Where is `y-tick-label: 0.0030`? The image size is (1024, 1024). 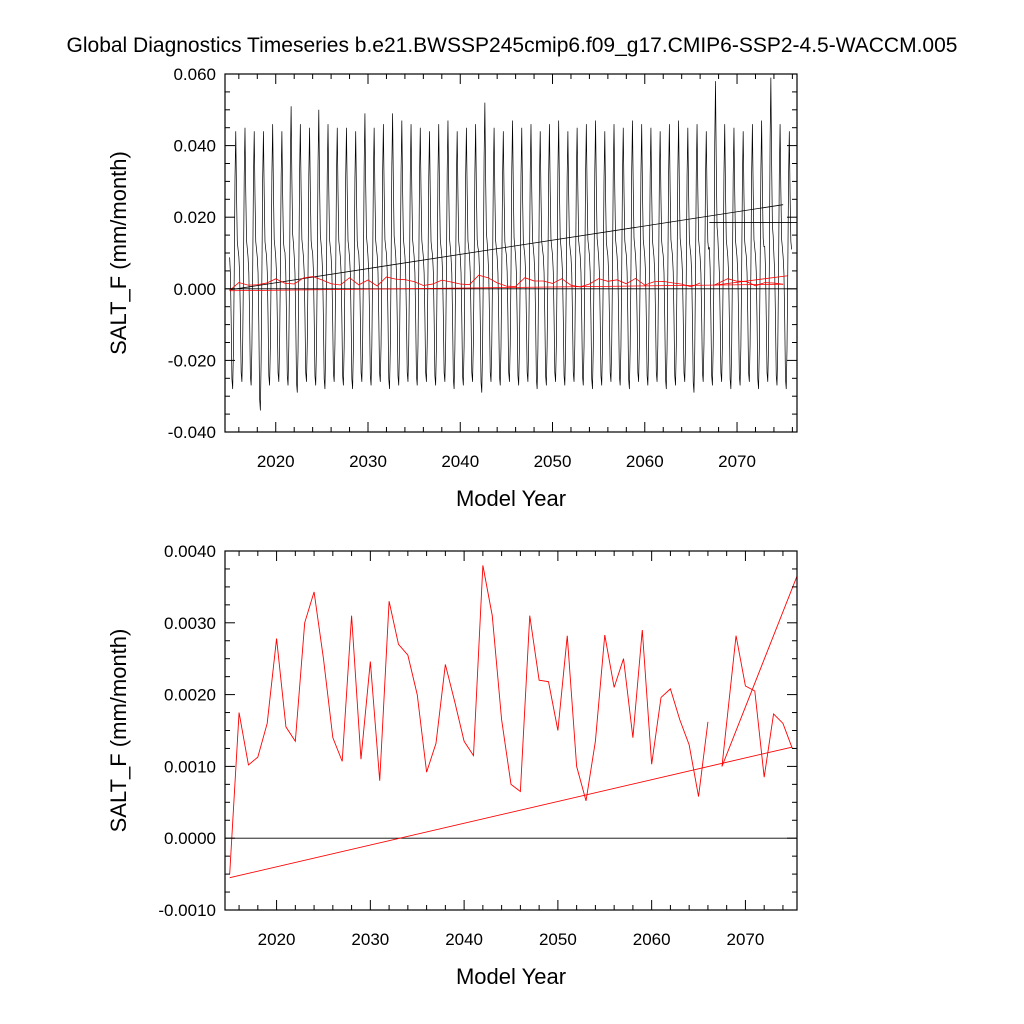 y-tick-label: 0.0030 is located at coordinates (190, 623).